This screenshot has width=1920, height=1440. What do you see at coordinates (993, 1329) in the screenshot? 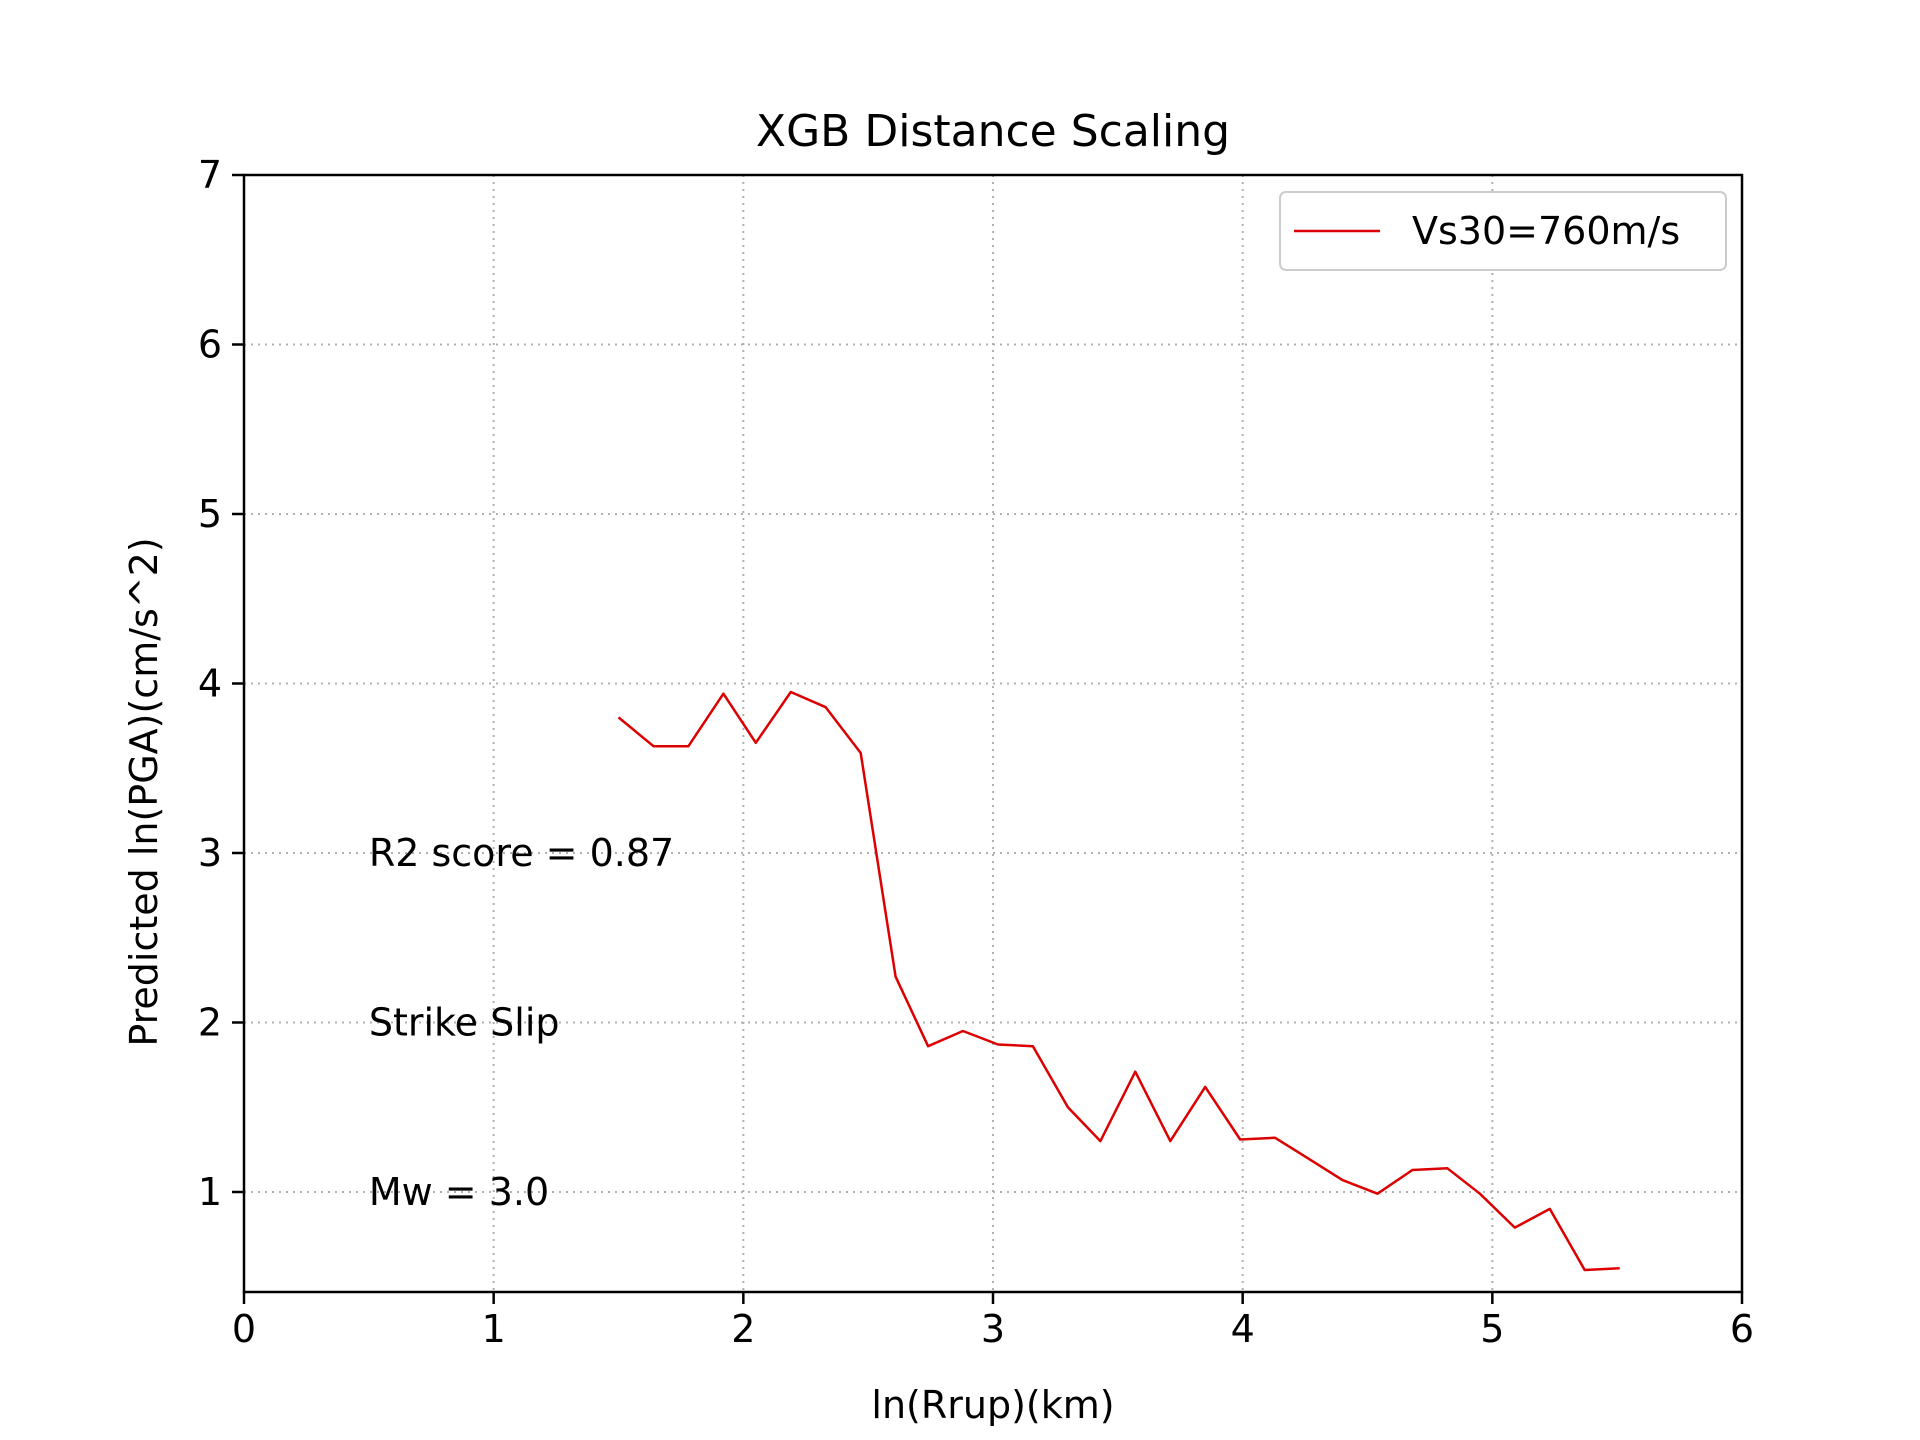
I see `x-tick-label: 3` at bounding box center [993, 1329].